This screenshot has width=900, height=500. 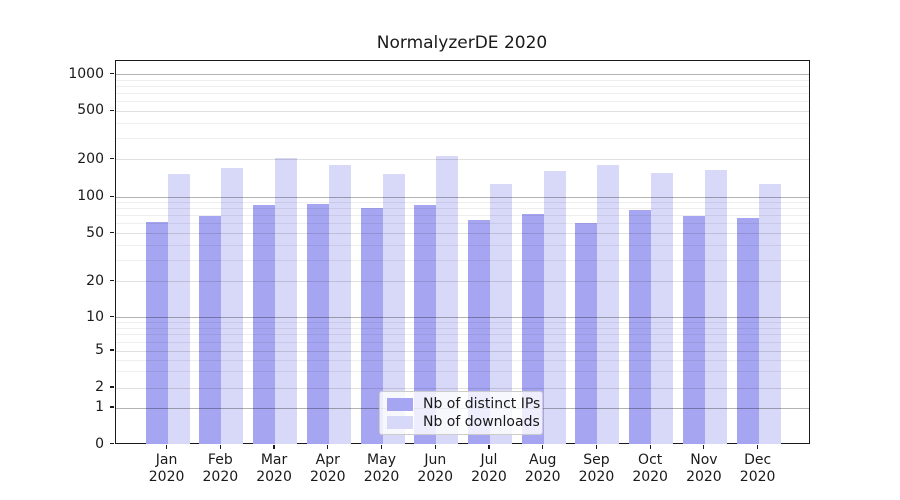 I want to click on x-tick-month: May, so click(x=381, y=459).